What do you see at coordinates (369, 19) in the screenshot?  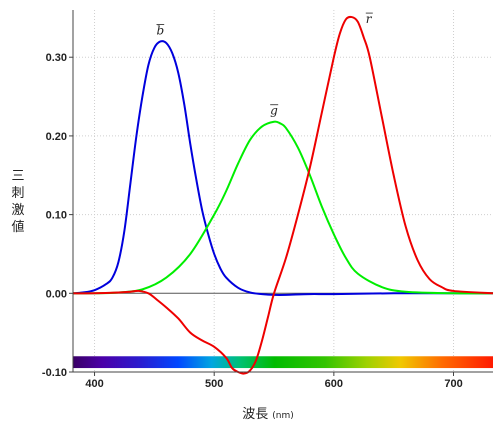 I see `series-label-r: r` at bounding box center [369, 19].